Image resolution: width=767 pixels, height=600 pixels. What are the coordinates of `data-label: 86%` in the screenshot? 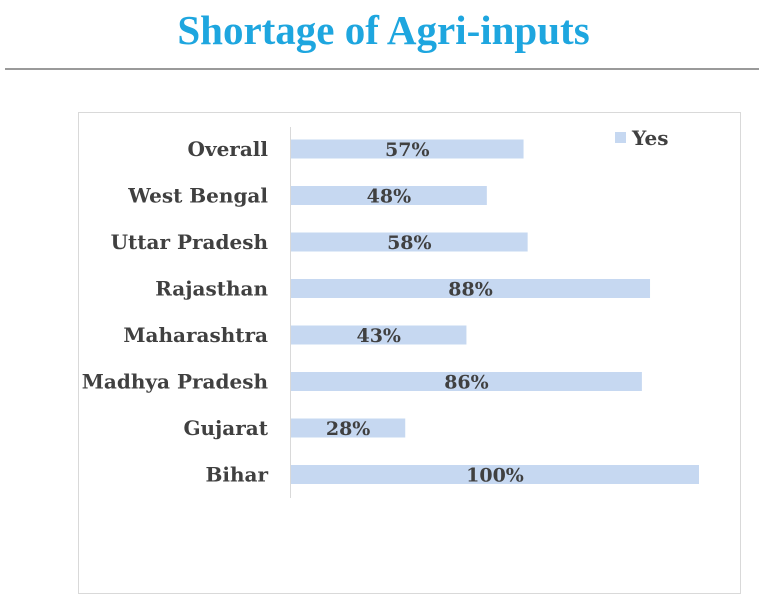 It's located at (466, 383).